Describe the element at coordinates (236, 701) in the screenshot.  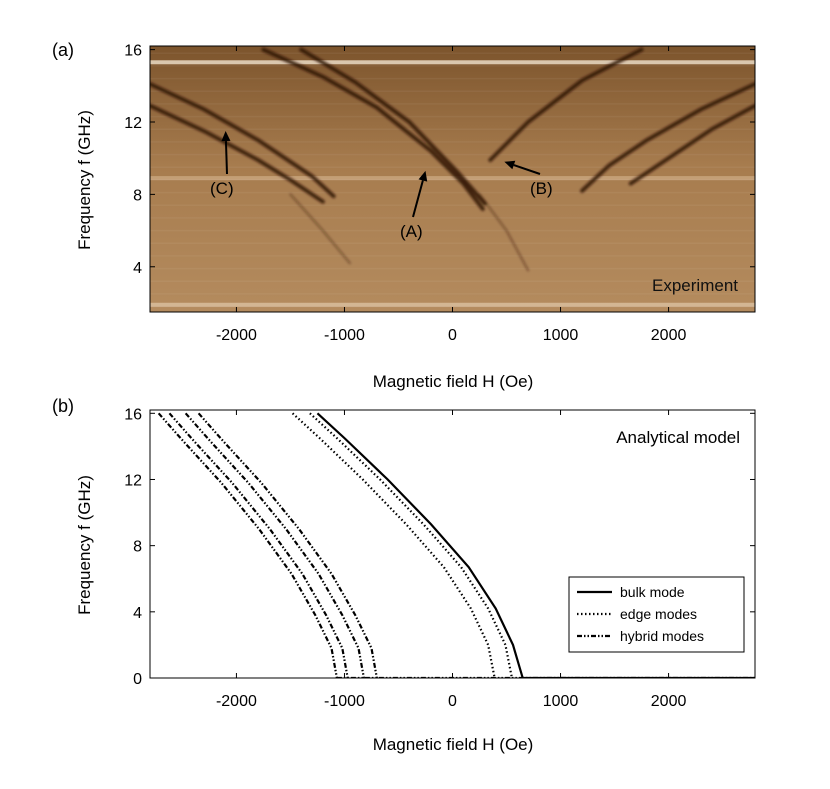
I see `panel-b-x-tick-label: -2000` at that location.